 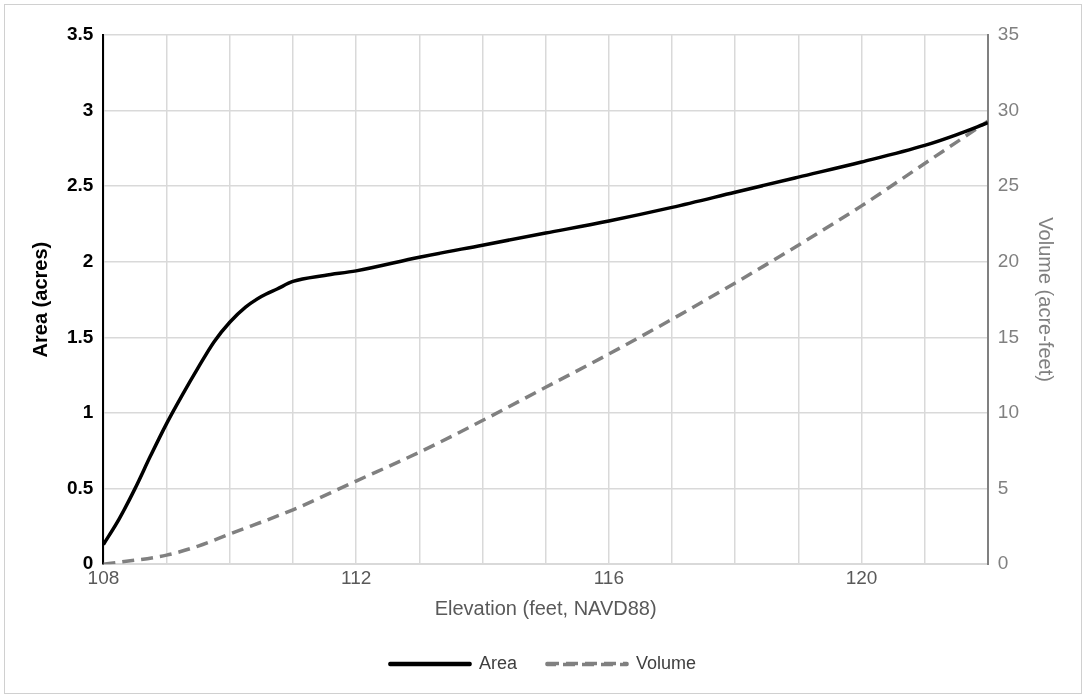 I want to click on y-tick-label: 3, so click(x=88, y=109).